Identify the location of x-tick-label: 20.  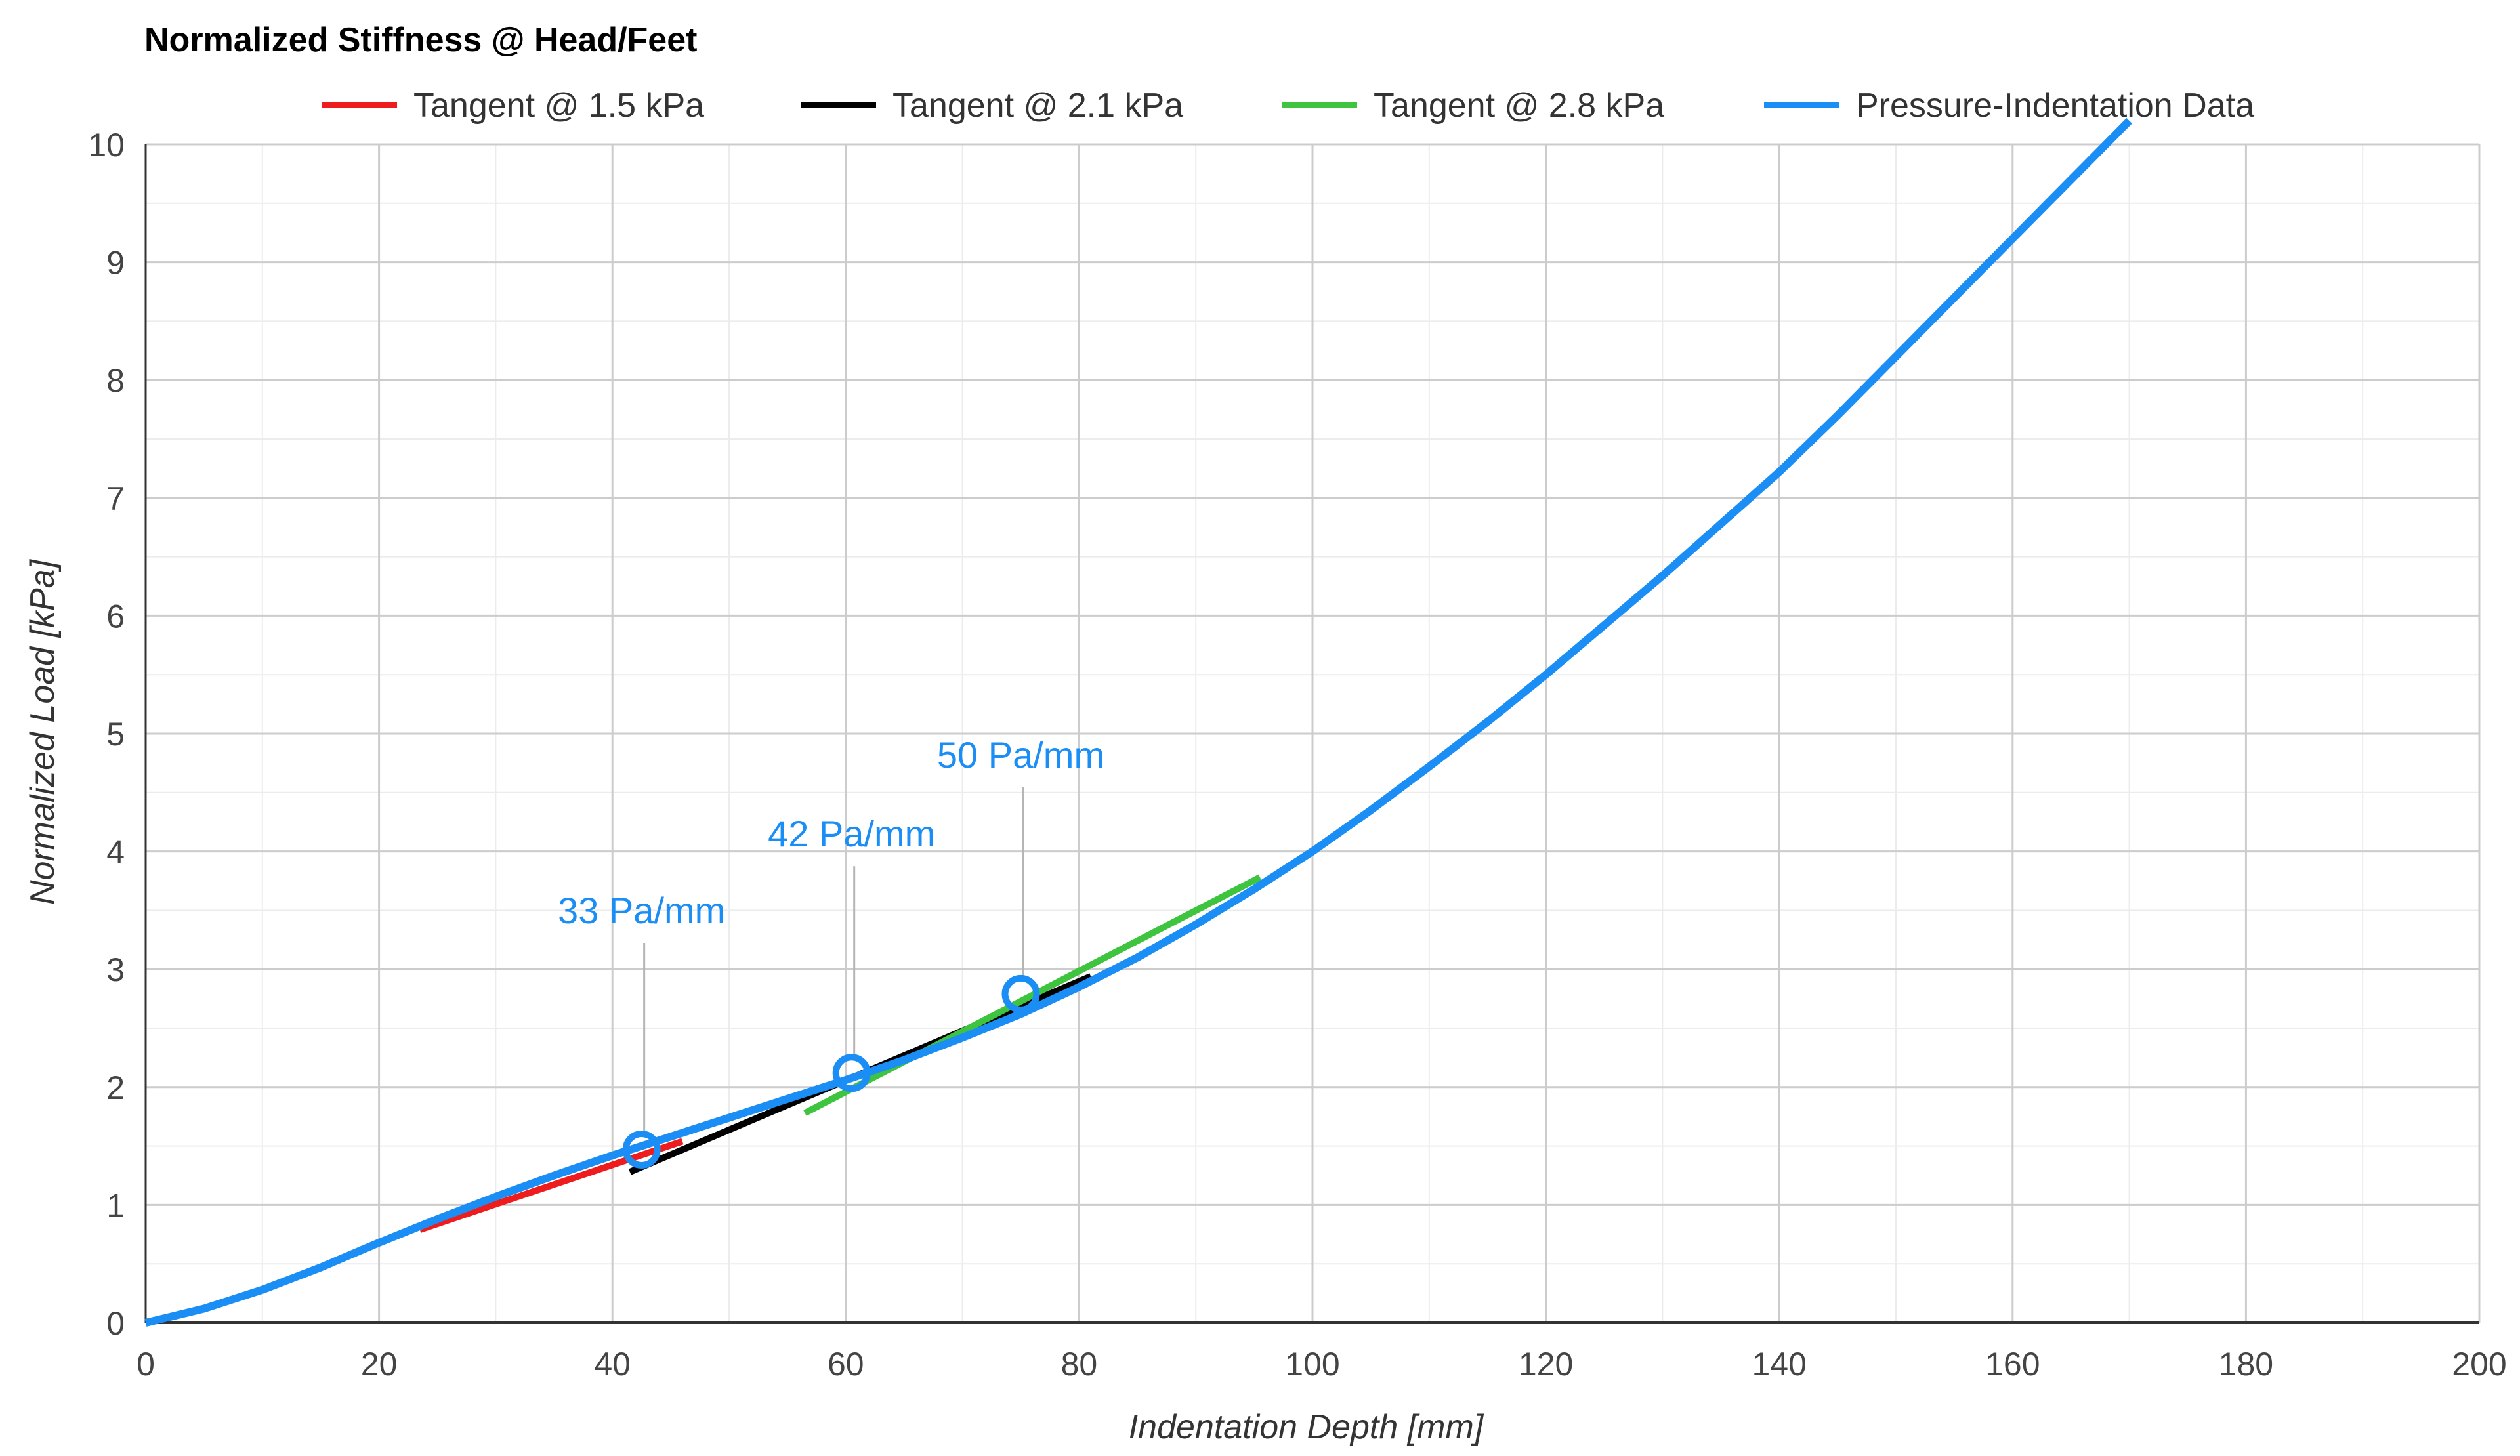
(379, 1364).